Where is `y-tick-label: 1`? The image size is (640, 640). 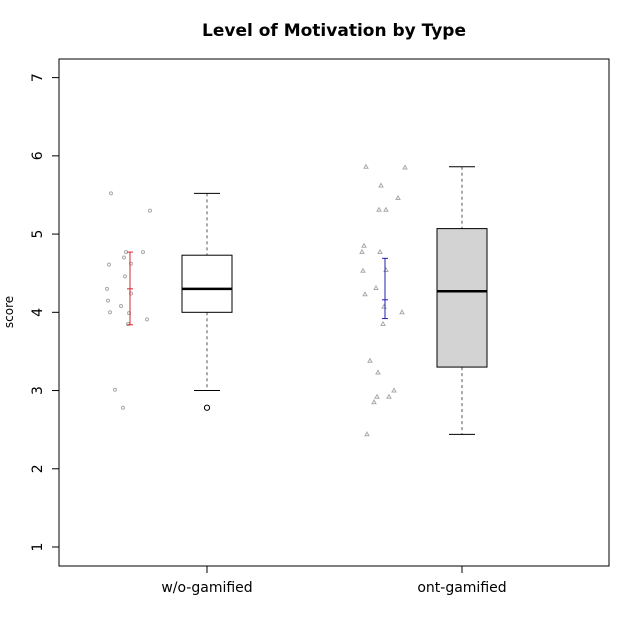 y-tick-label: 1 is located at coordinates (38, 547).